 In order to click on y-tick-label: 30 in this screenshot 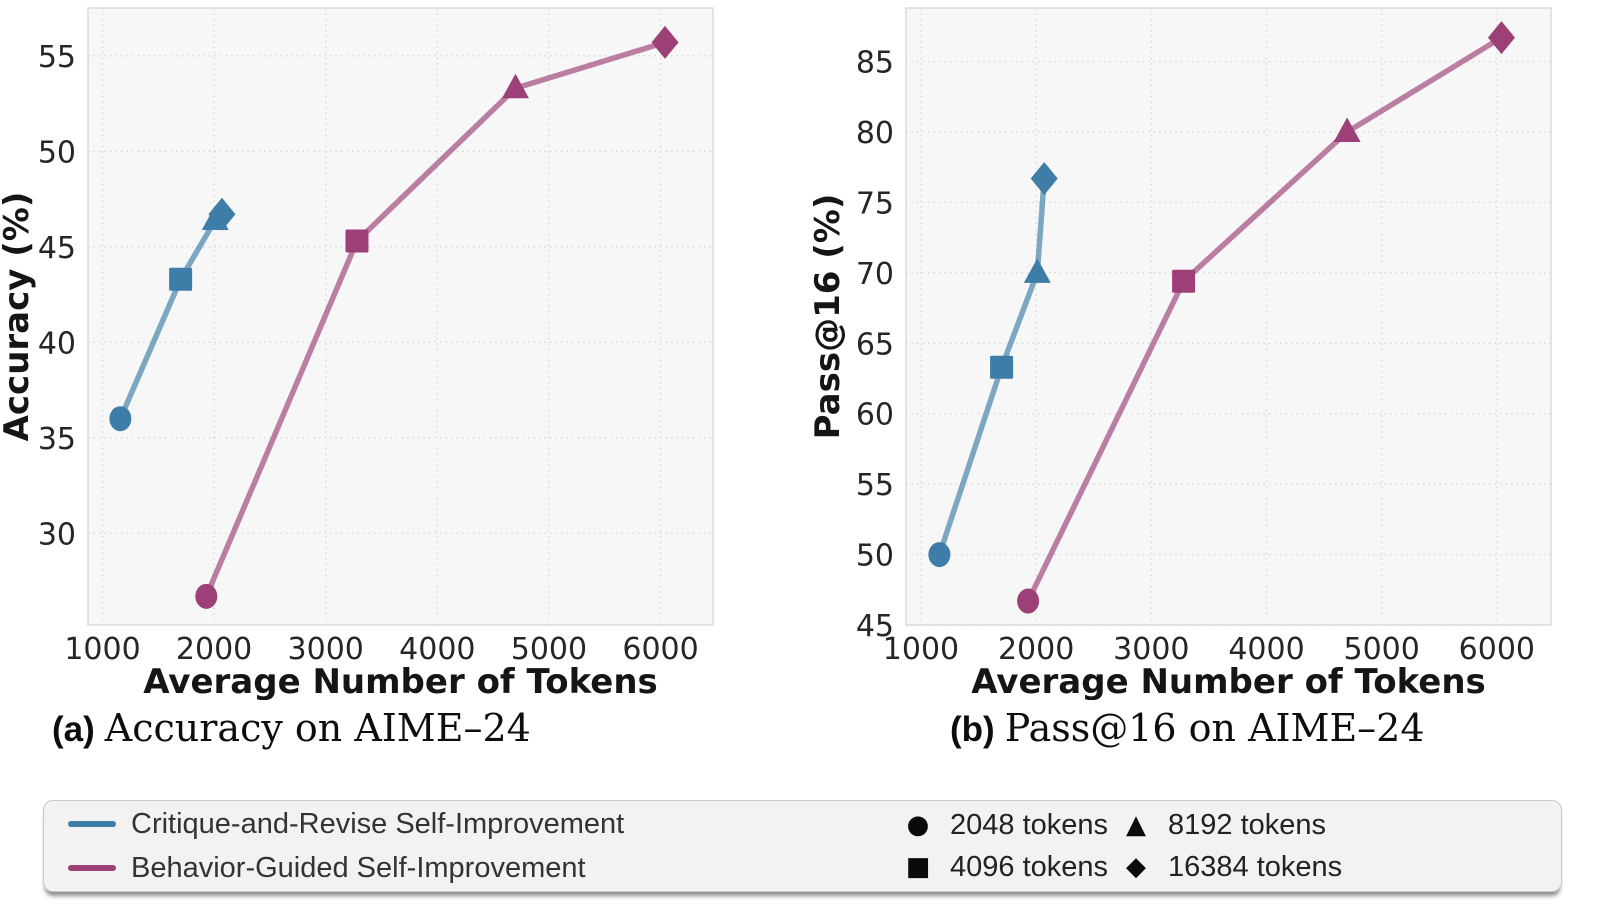, I will do `click(57, 534)`.